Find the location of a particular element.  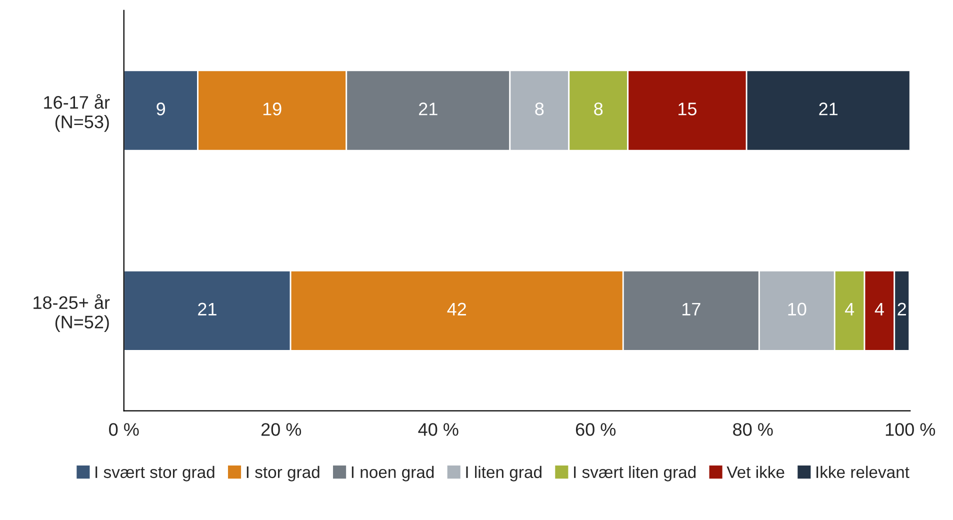

x-tick-label: 80 % is located at coordinates (753, 429).